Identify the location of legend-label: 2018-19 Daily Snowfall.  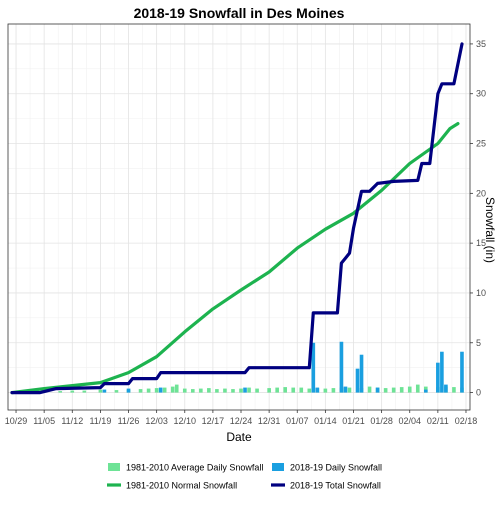
(336, 468).